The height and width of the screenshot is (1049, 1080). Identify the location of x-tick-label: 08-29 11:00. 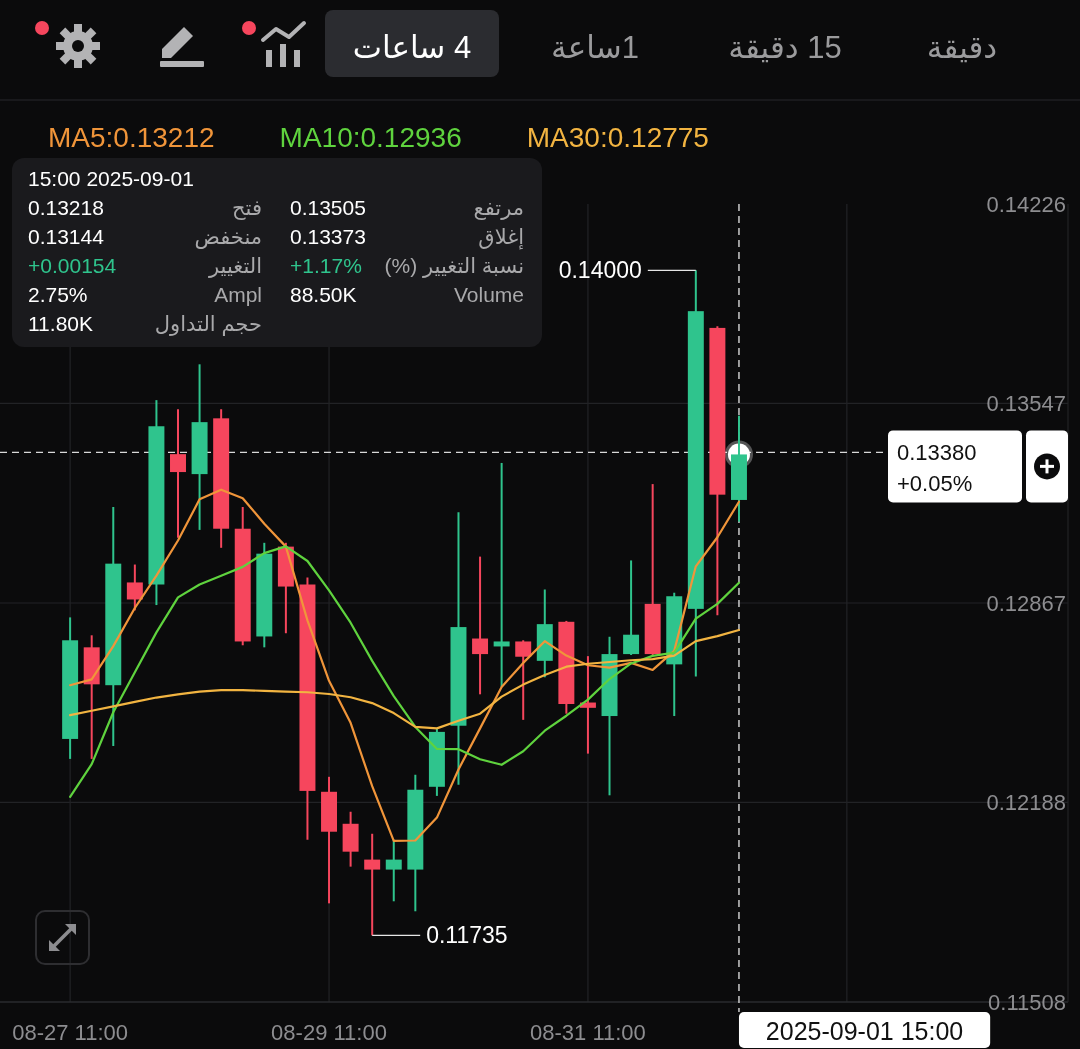
(329, 1032).